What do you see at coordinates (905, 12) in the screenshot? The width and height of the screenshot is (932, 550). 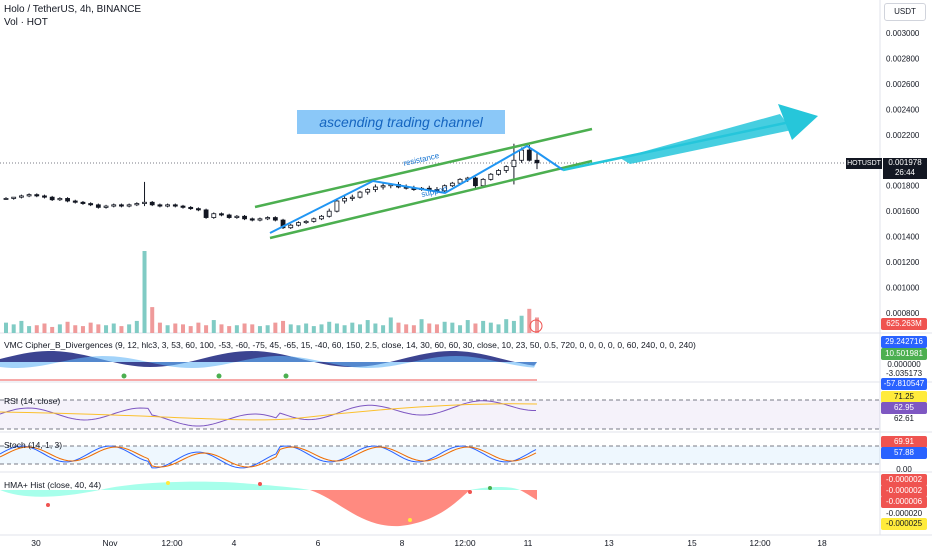 I see `currency-button: USDT` at bounding box center [905, 12].